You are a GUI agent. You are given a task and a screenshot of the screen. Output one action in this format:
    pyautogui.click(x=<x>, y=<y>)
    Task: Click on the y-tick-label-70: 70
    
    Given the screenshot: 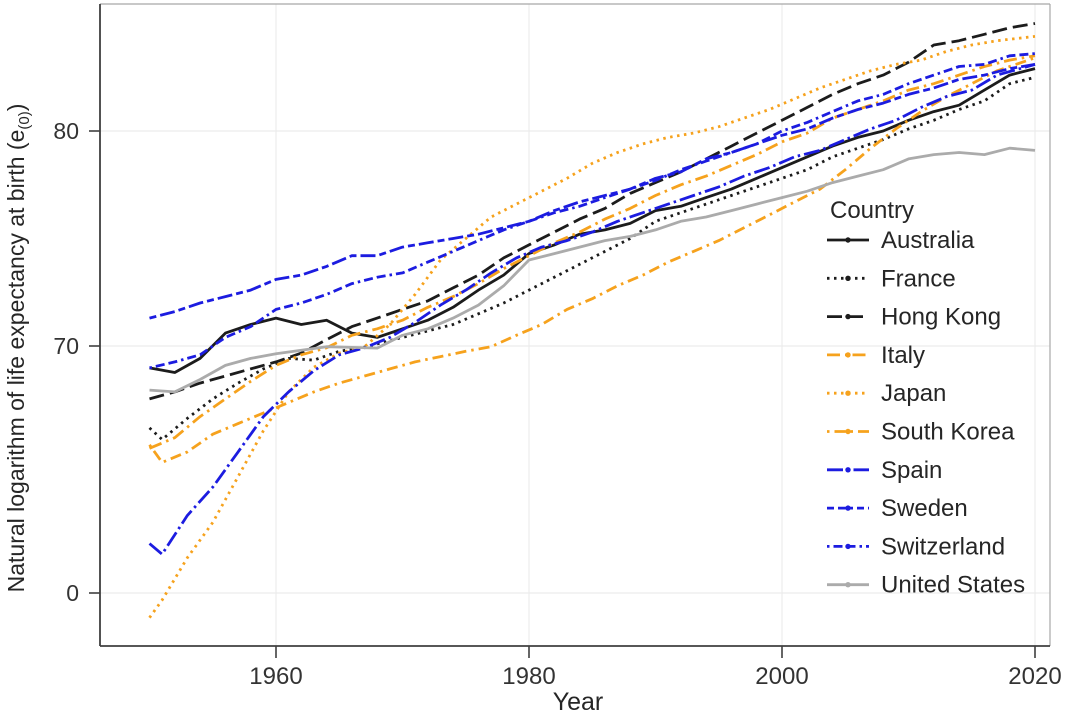 What is the action you would take?
    pyautogui.click(x=66, y=346)
    